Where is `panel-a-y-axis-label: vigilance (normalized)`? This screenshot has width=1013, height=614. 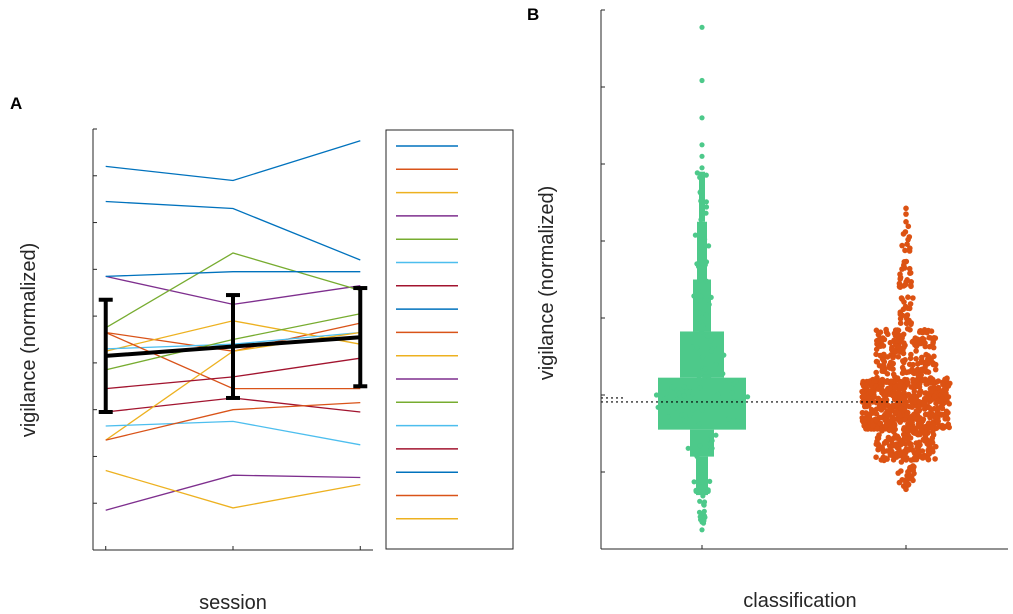 panel-a-y-axis-label: vigilance (normalized) is located at coordinates (29, 340).